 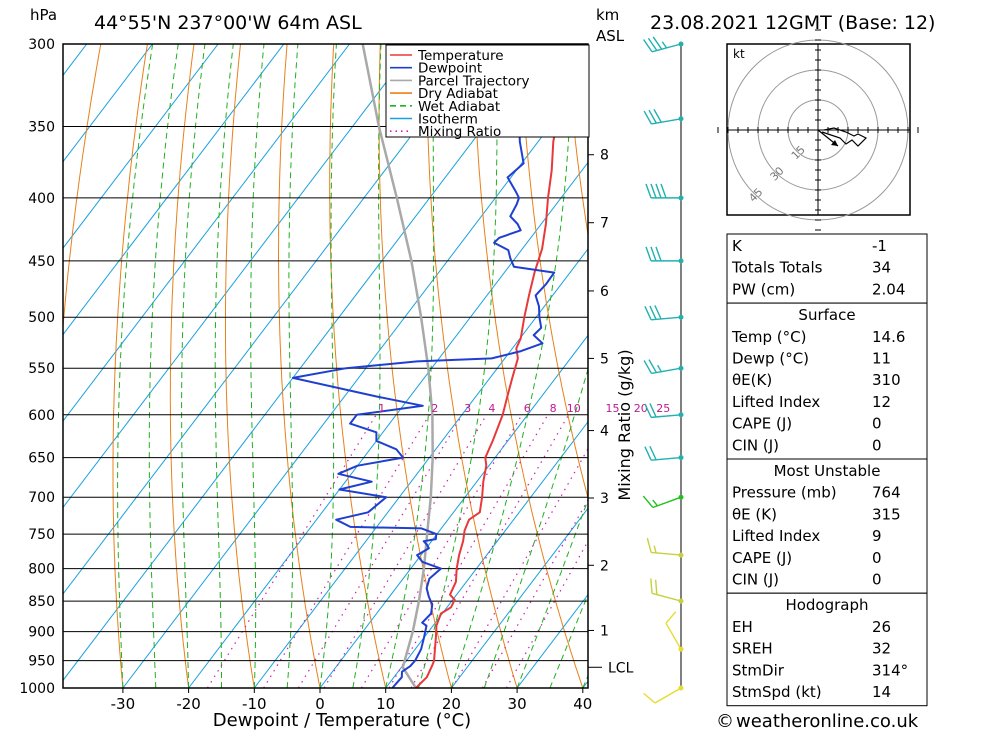 I want to click on lcl-label: LCL, so click(x=621, y=668).